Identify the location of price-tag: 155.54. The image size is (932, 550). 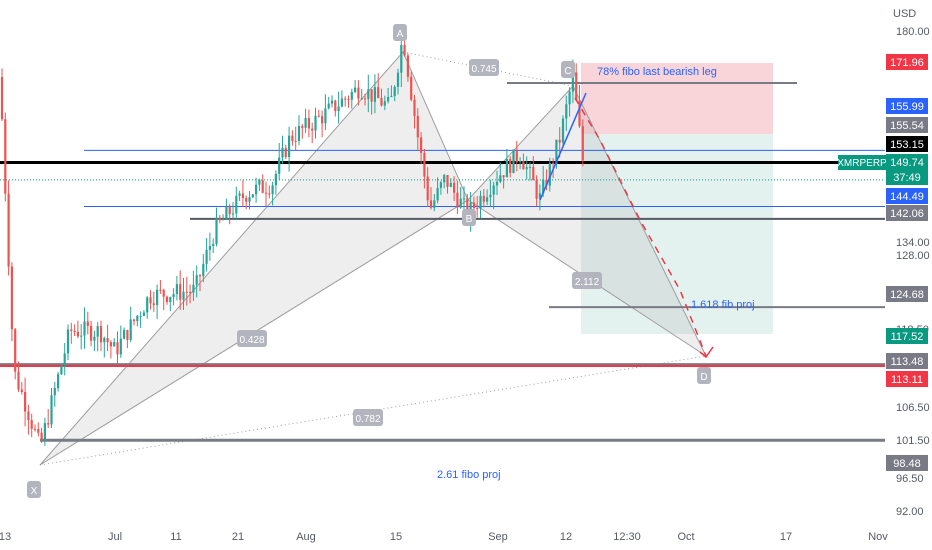
(907, 125).